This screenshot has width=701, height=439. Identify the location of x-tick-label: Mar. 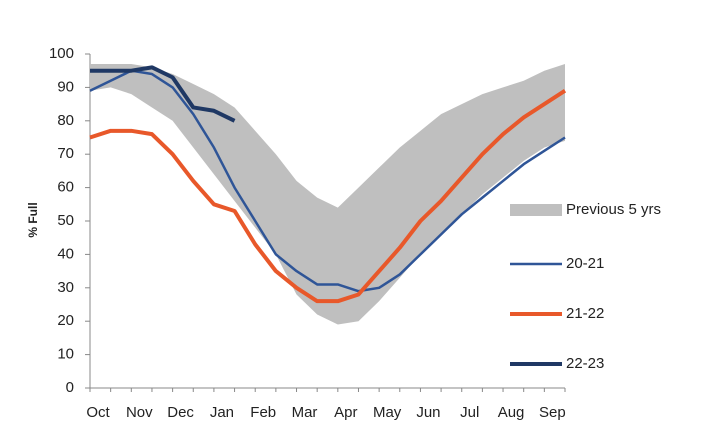
(305, 412).